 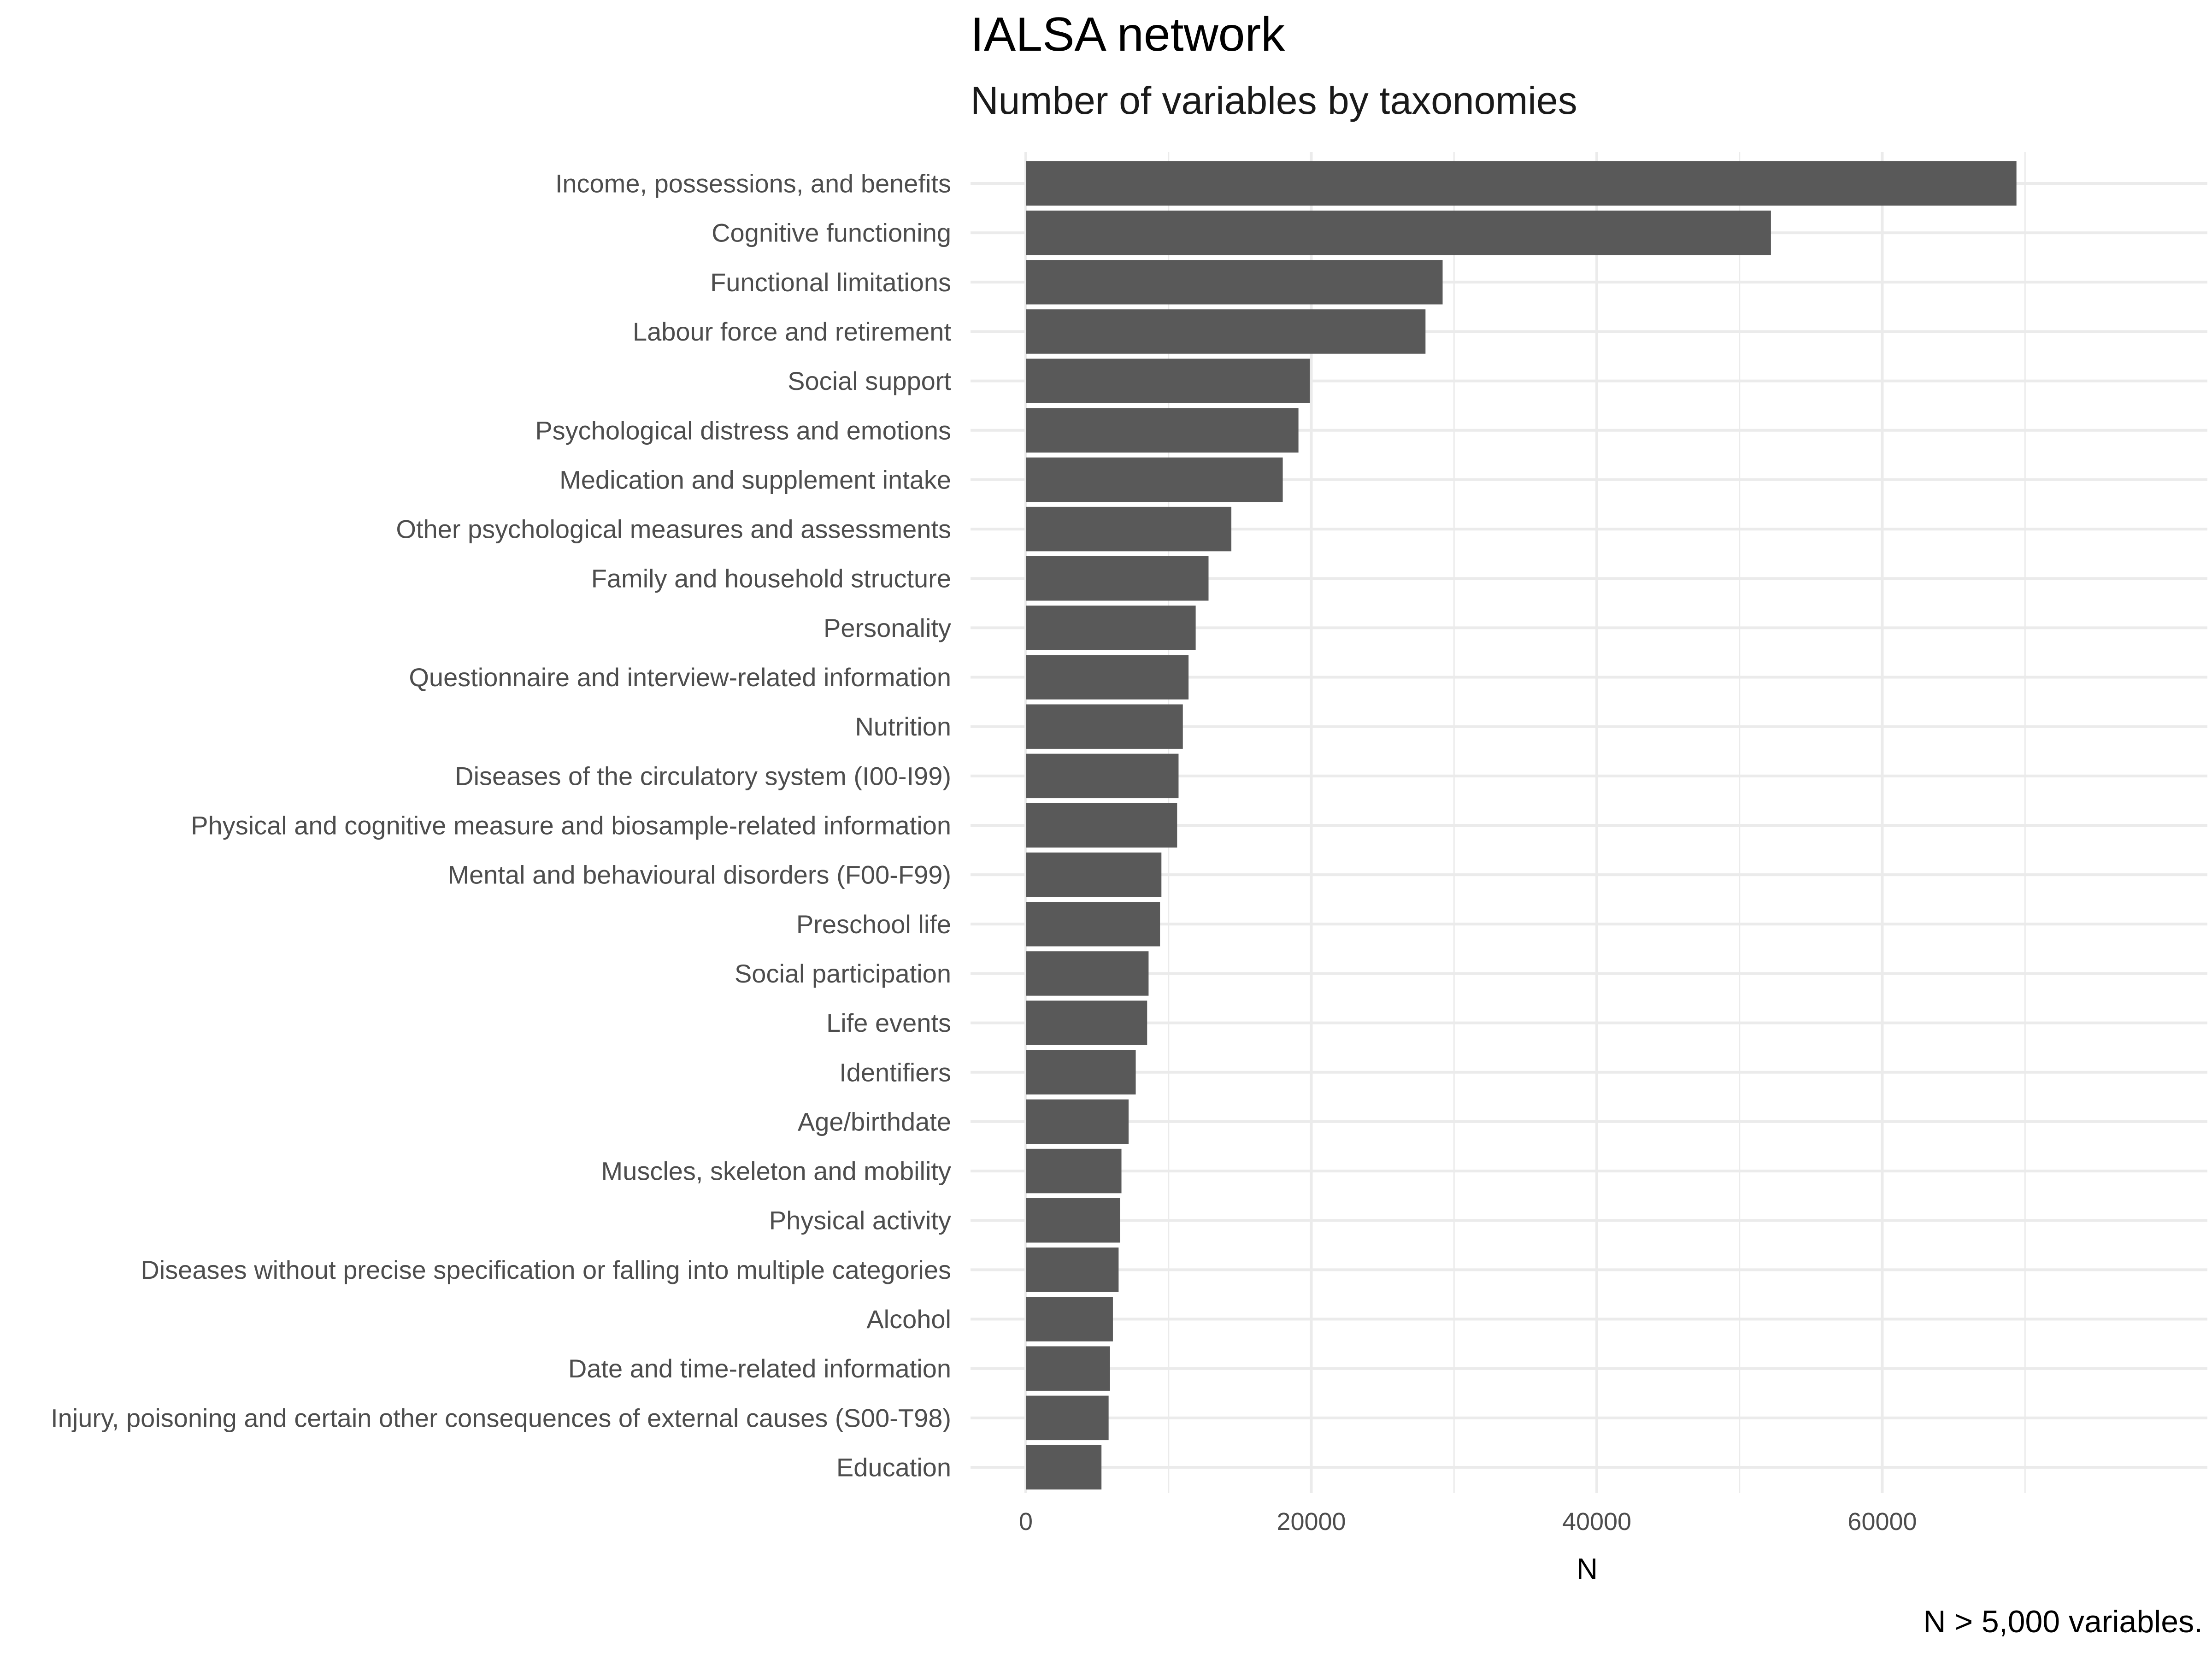 What do you see at coordinates (869, 380) in the screenshot?
I see `category-label: Social support` at bounding box center [869, 380].